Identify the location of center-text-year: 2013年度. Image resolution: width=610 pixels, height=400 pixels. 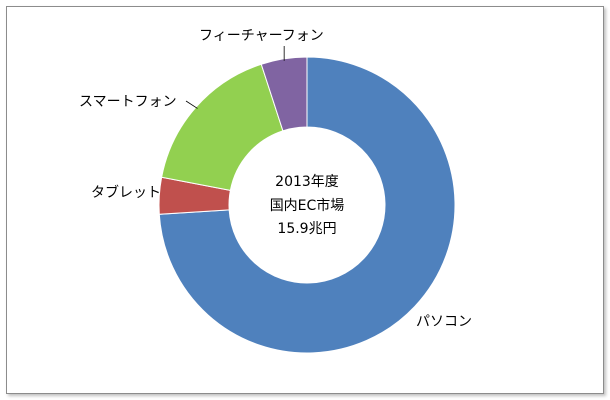
(307, 182).